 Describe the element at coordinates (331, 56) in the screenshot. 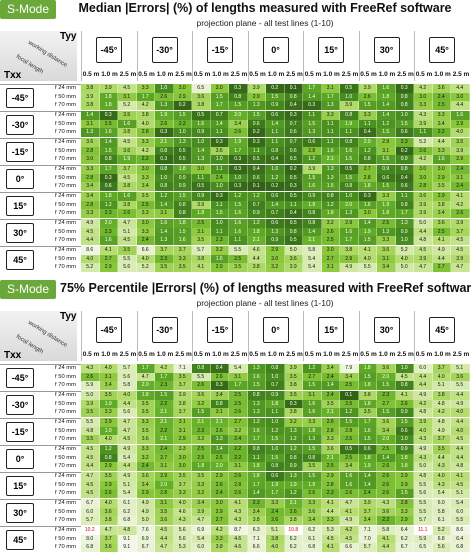

I see `col-header: 15° 0.5 m 1.0 m 2.5 m` at that location.